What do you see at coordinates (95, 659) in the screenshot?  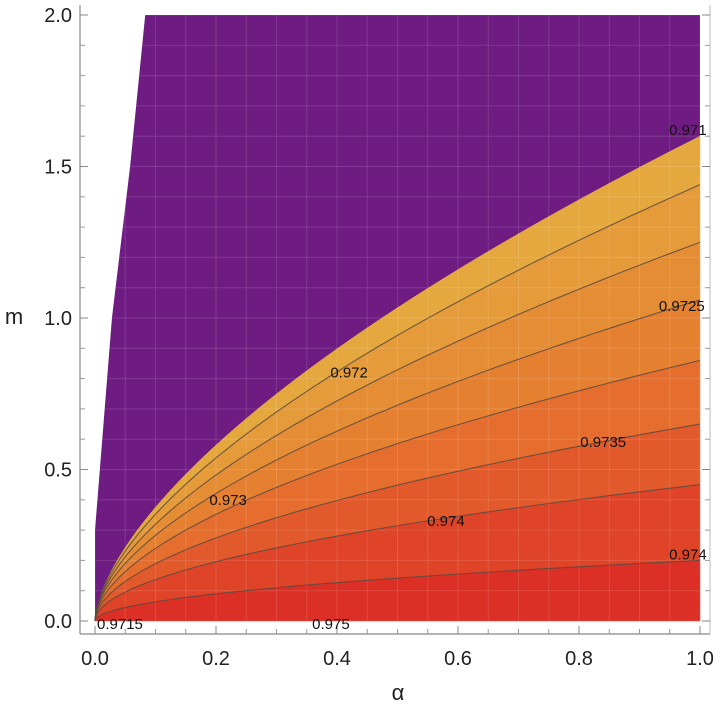 I see `x-tick-label: 0.0` at bounding box center [95, 659].